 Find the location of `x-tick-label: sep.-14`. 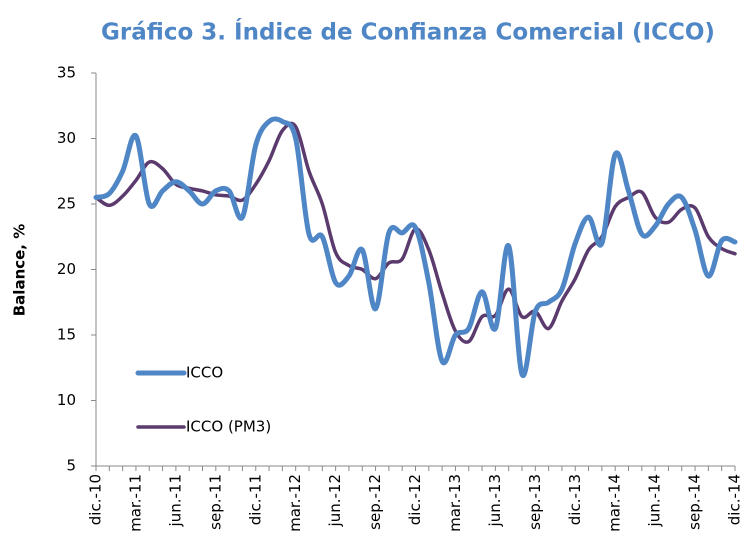

x-tick-label: sep.-14 is located at coordinates (695, 502).